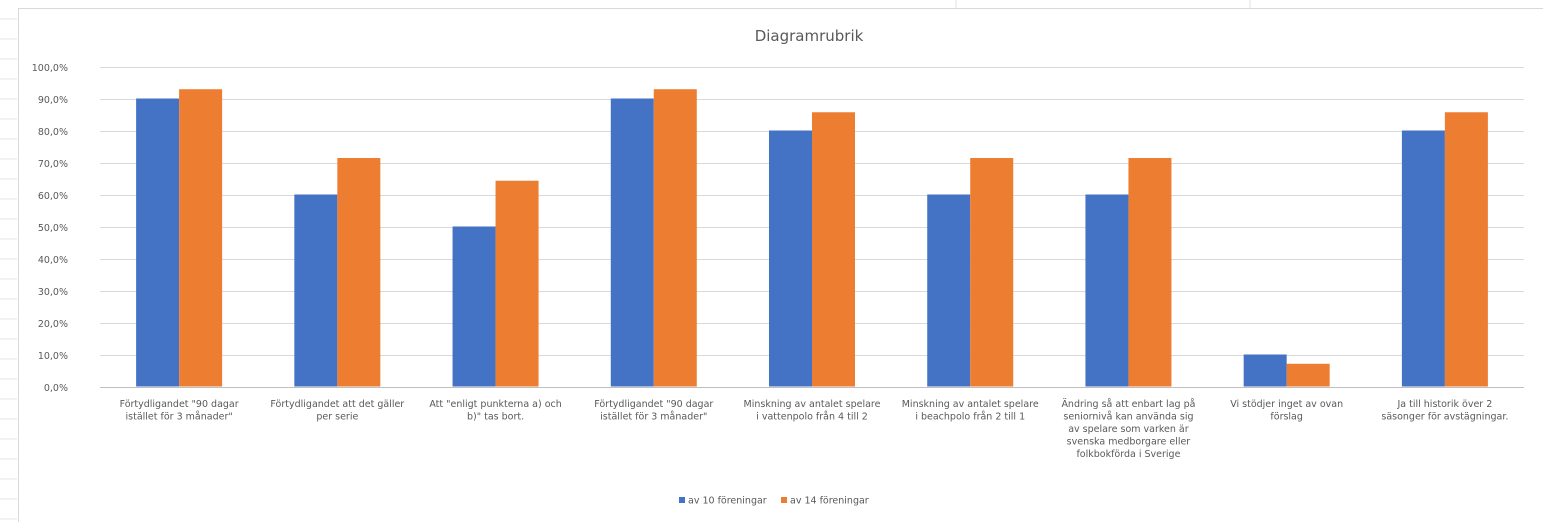 This screenshot has width=1543, height=522. I want to click on y-tick-label: 20,0%, so click(53, 324).